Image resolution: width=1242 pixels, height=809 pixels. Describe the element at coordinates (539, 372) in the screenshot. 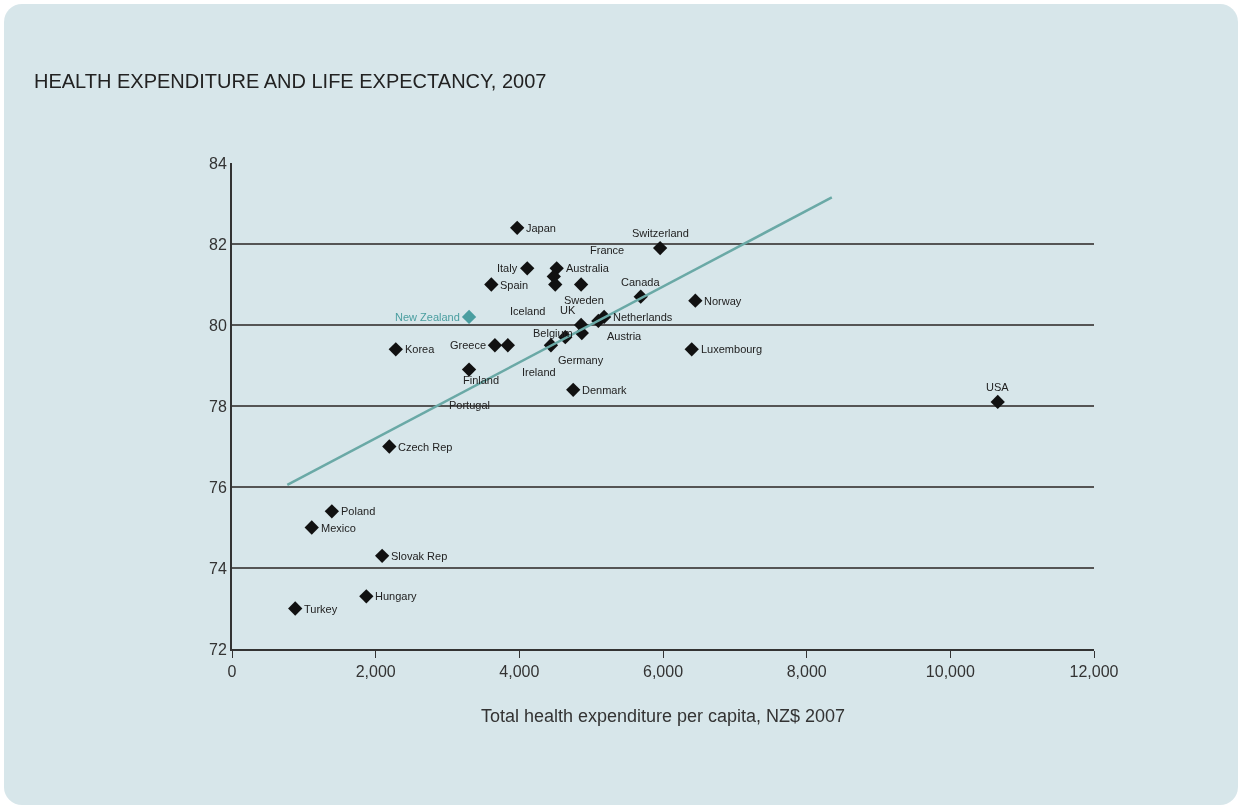

I see `annotation: Ireland` at that location.